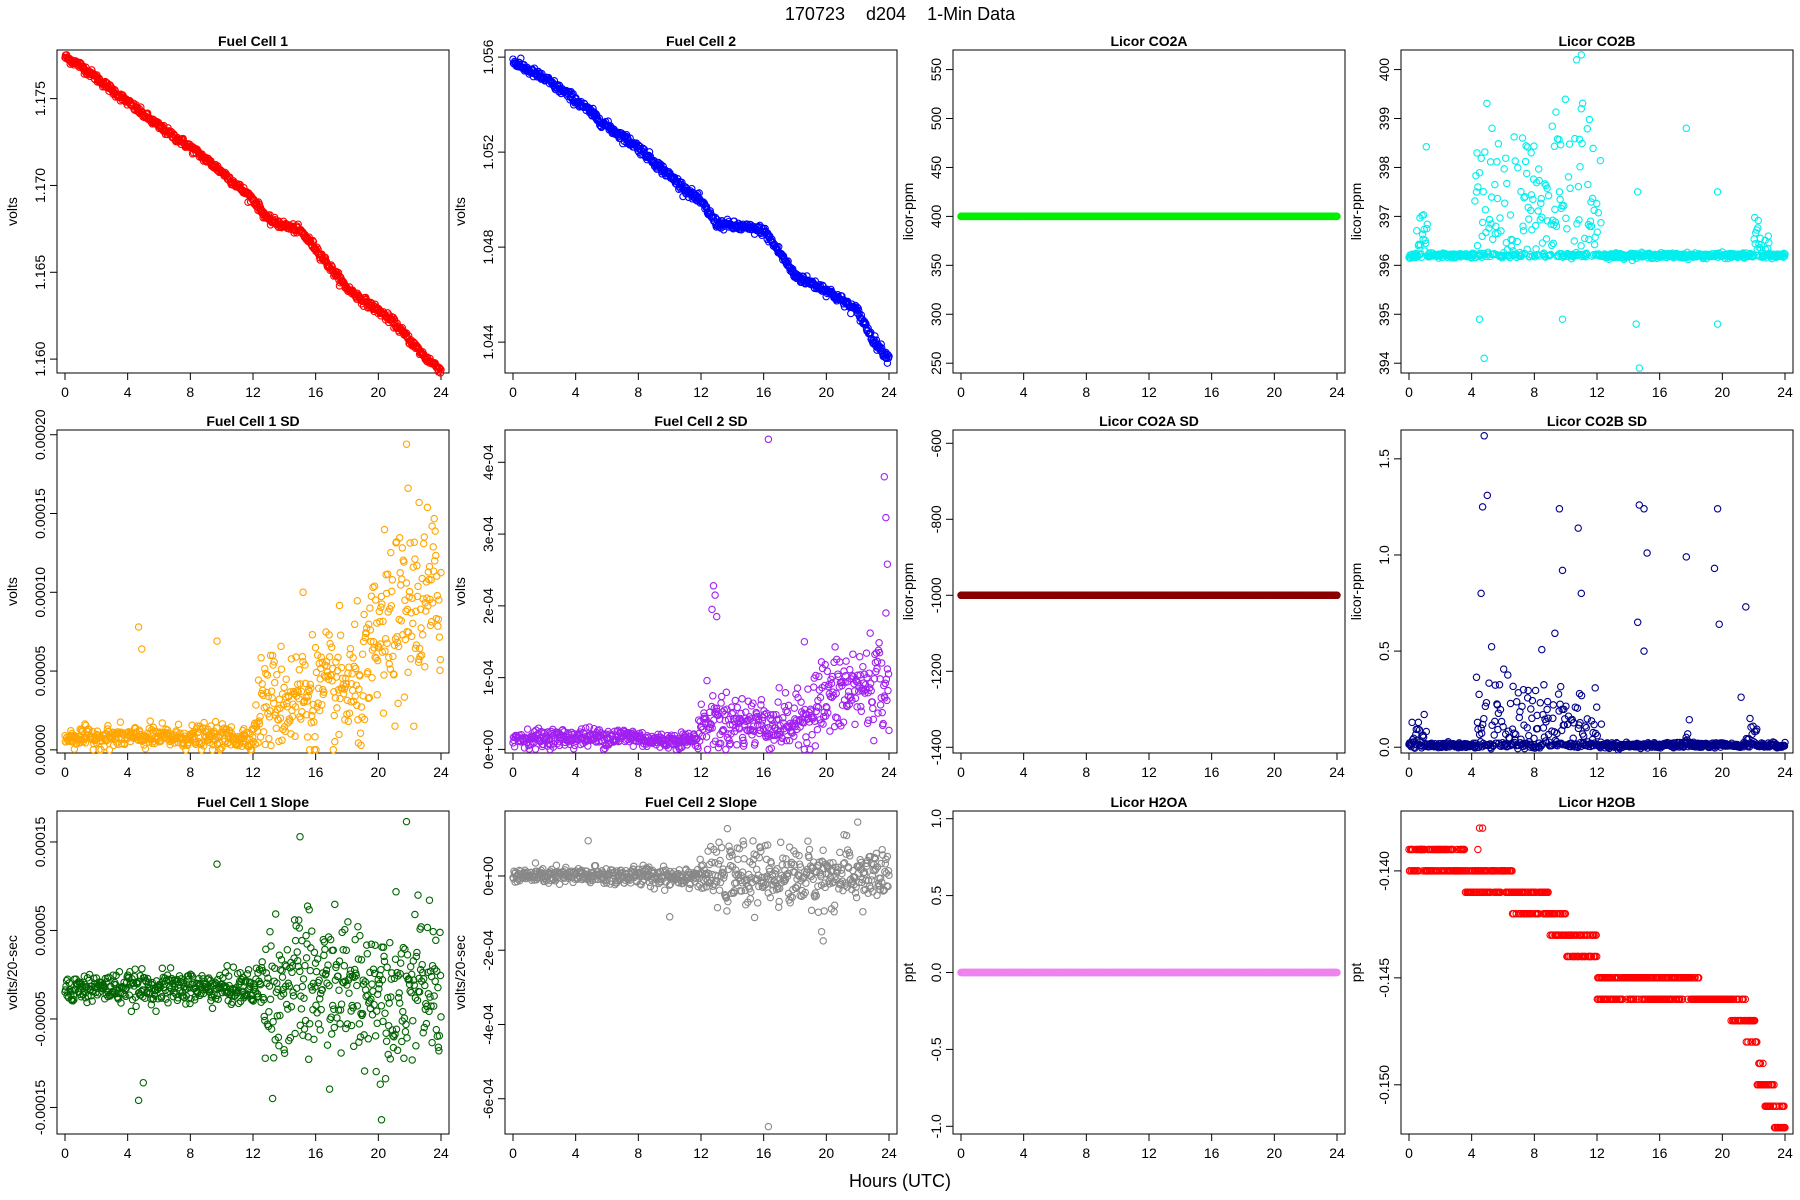 The height and width of the screenshot is (1200, 1800). What do you see at coordinates (1149, 211) in the screenshot?
I see `plot-frame` at bounding box center [1149, 211].